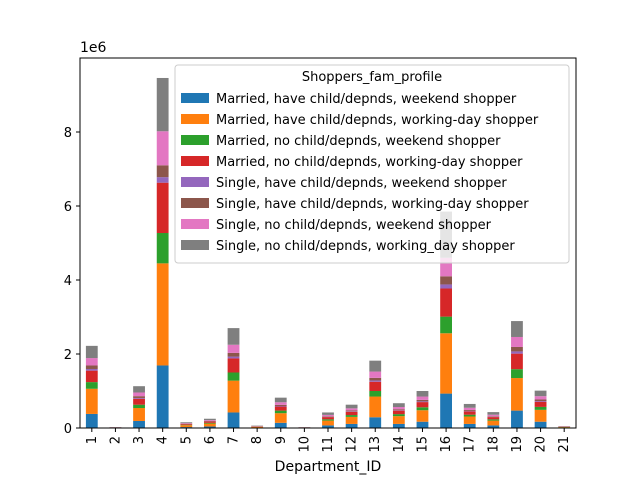 Image resolution: width=640 pixels, height=480 pixels. I want to click on x-axis-label: Department_ID, so click(328, 467).